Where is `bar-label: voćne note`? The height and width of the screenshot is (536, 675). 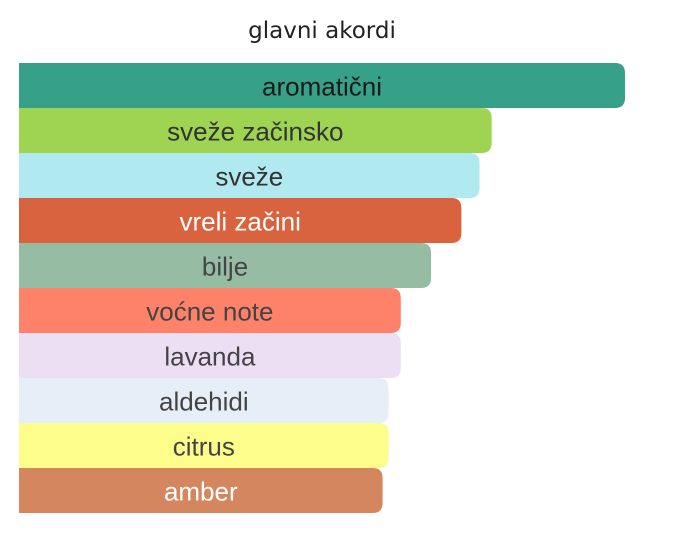
bar-label: voćne note is located at coordinates (209, 312).